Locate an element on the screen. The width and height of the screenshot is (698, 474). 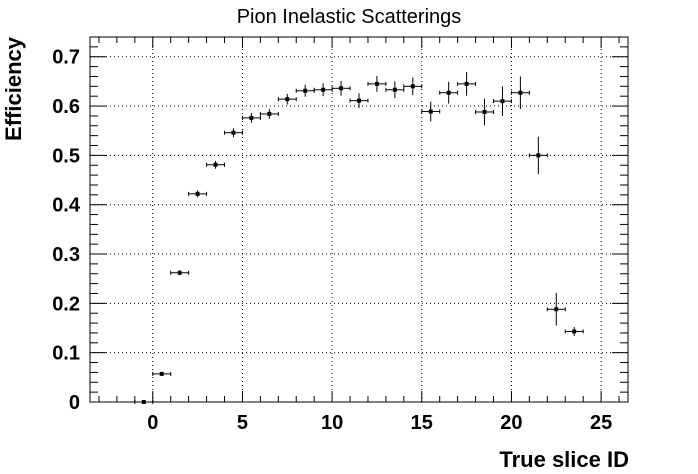
y-tick-label: 0.2 is located at coordinates (66, 304).